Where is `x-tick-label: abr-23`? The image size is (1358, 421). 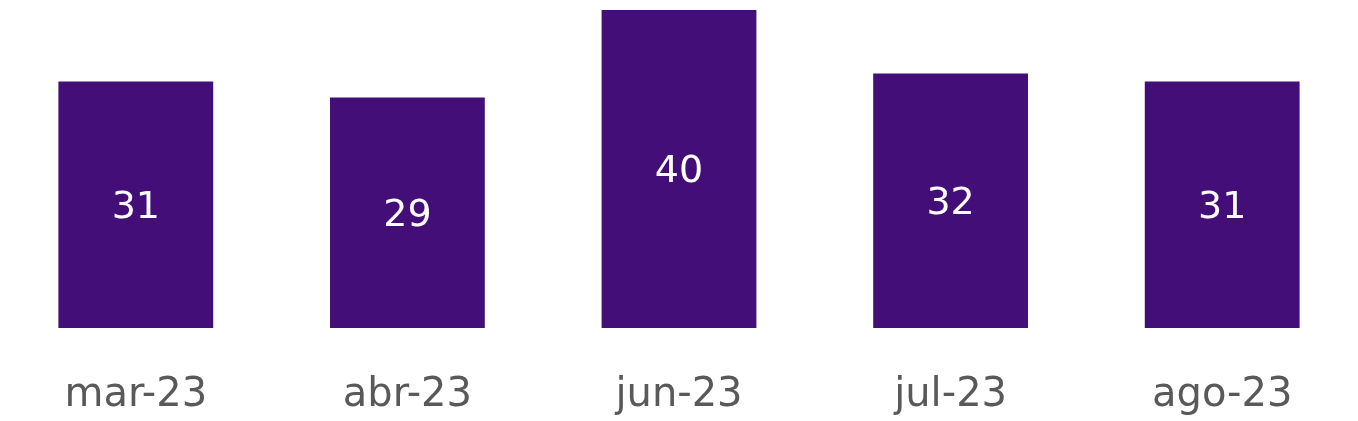
x-tick-label: abr-23 is located at coordinates (407, 392).